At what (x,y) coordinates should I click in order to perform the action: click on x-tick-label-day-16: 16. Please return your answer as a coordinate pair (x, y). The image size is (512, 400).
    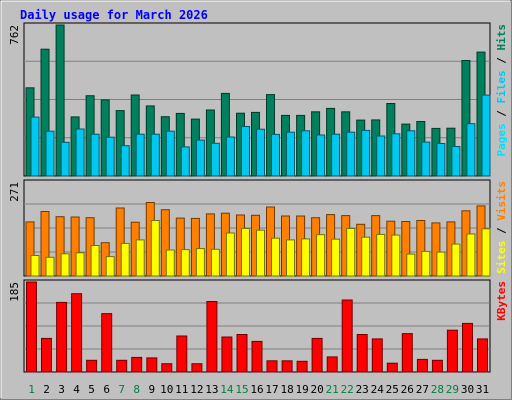
    Looking at the image, I should click on (256, 389).